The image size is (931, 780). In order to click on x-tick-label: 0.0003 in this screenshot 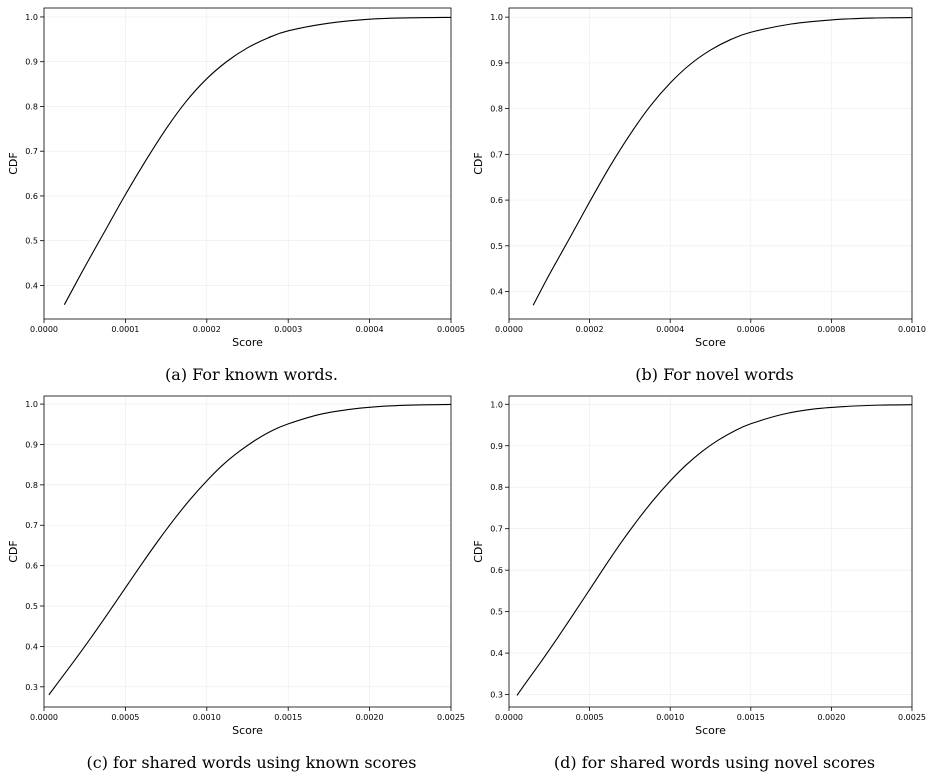, I will do `click(288, 329)`.